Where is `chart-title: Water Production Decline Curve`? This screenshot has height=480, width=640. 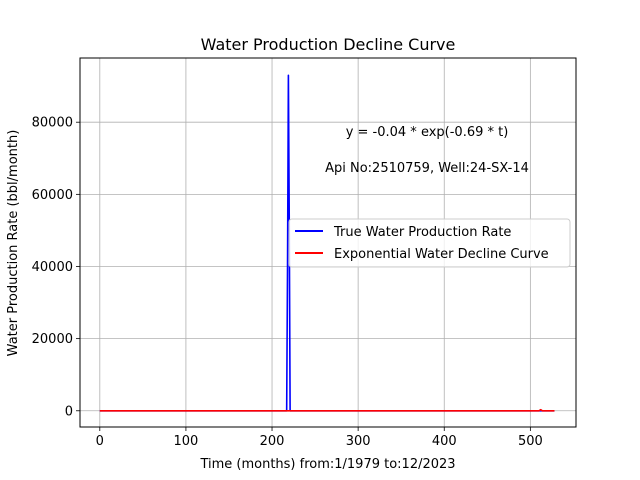
chart-title: Water Production Decline Curve is located at coordinates (328, 44).